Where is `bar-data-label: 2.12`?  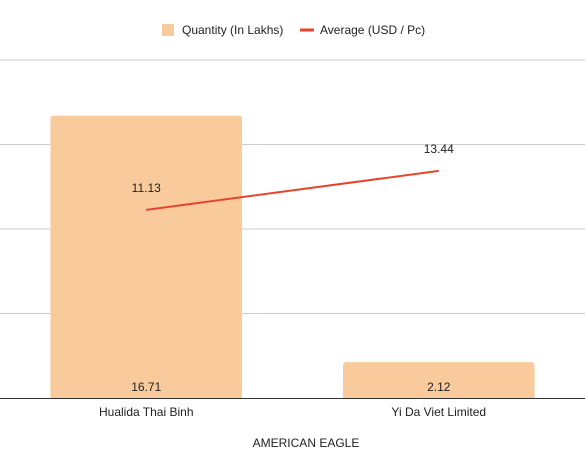 bar-data-label: 2.12 is located at coordinates (439, 387).